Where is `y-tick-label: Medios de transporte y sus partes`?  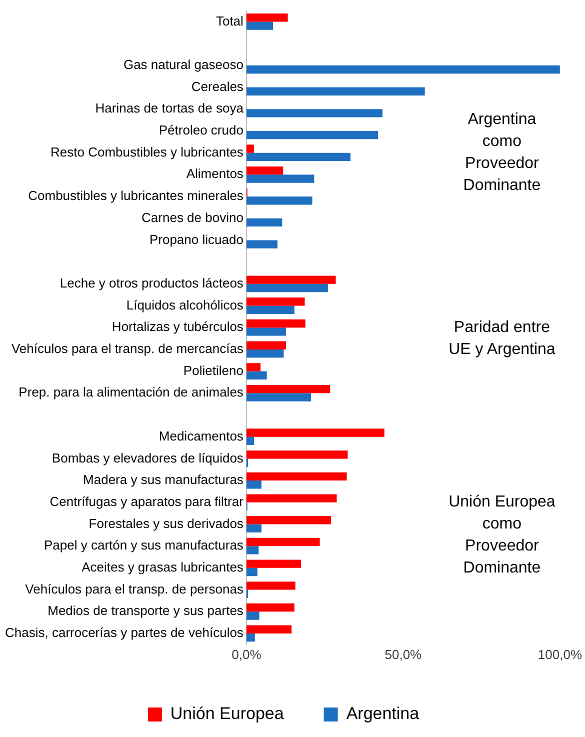 y-tick-label: Medios de transporte y sus partes is located at coordinates (146, 610).